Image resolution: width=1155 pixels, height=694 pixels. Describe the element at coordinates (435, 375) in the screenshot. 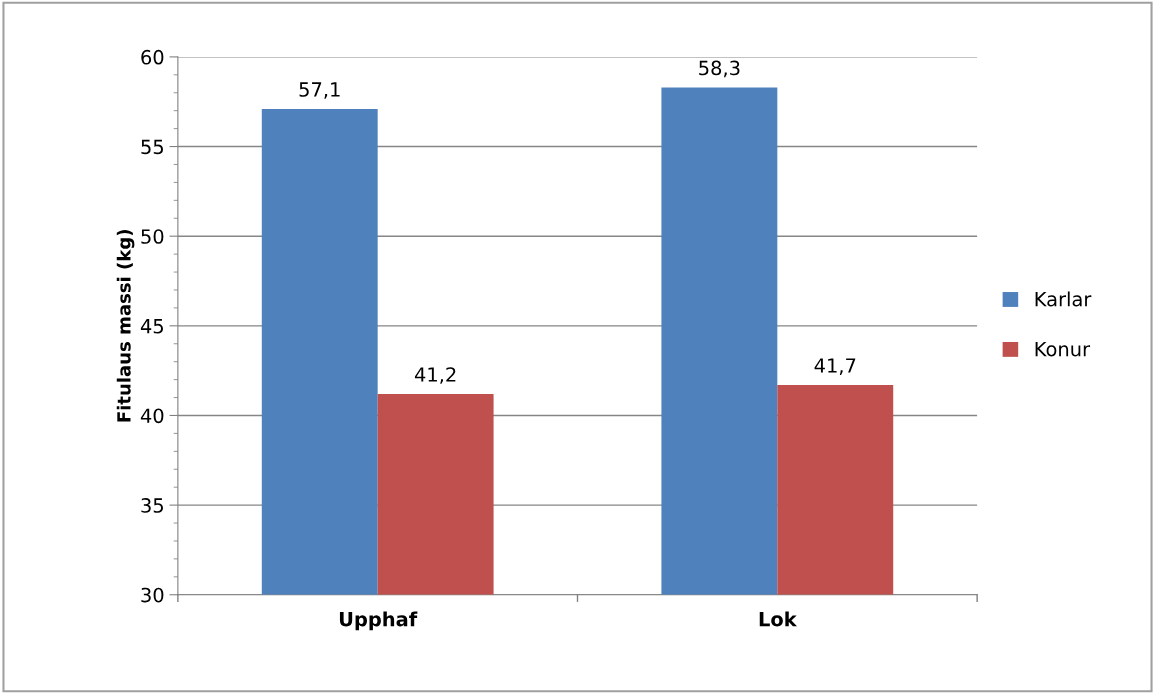

I see `data-label: 41,2` at that location.